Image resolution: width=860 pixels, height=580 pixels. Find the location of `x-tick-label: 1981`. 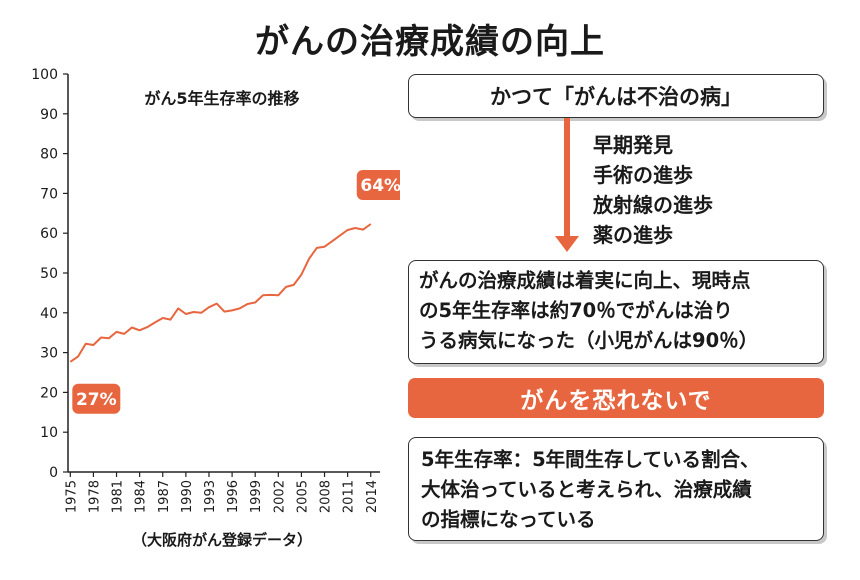

x-tick-label: 1981 is located at coordinates (118, 496).